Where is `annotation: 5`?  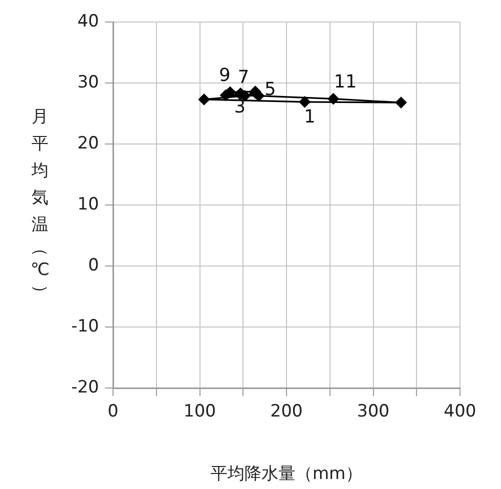
annotation: 5 is located at coordinates (270, 89).